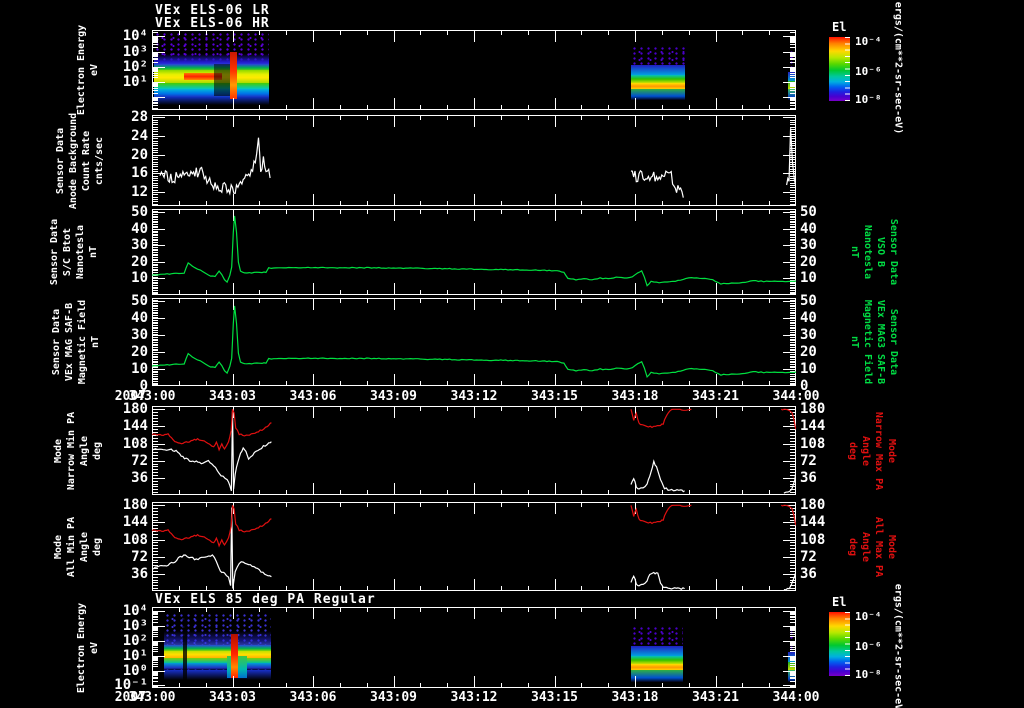  What do you see at coordinates (135, 539) in the screenshot?
I see `y-tick-label: 108` at bounding box center [135, 539].